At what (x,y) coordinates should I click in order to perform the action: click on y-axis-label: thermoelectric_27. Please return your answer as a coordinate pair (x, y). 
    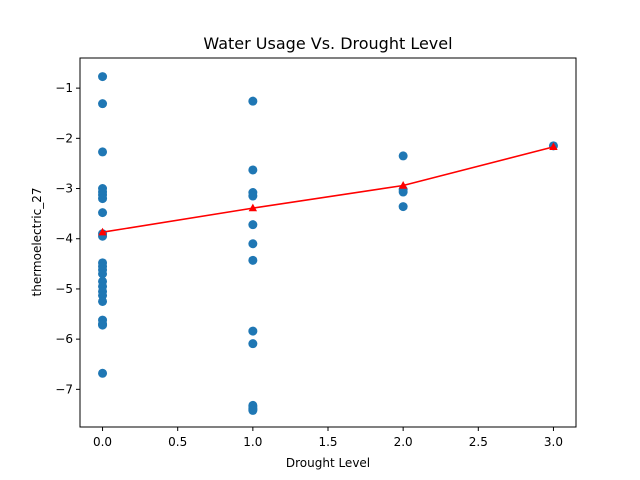
    Looking at the image, I should click on (37, 242).